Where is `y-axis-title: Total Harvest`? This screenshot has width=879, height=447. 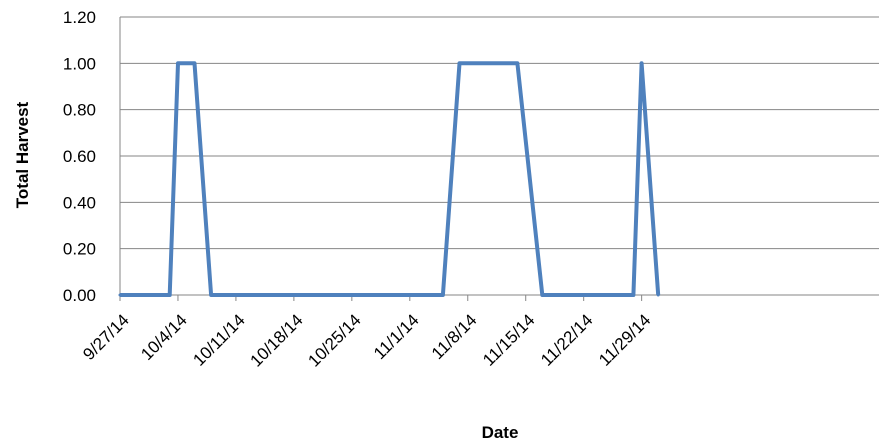
y-axis-title: Total Harvest is located at coordinates (22, 154).